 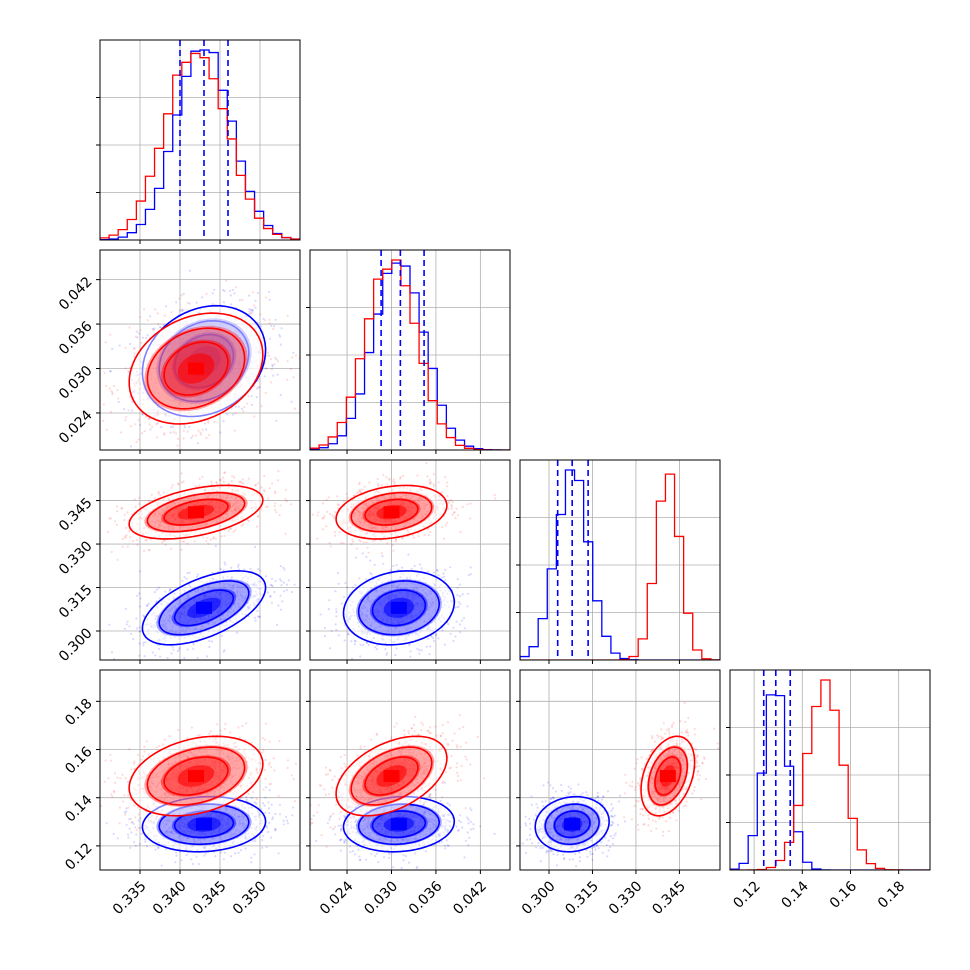 What do you see at coordinates (746, 894) in the screenshot?
I see `x-tick-label: 0.12` at bounding box center [746, 894].